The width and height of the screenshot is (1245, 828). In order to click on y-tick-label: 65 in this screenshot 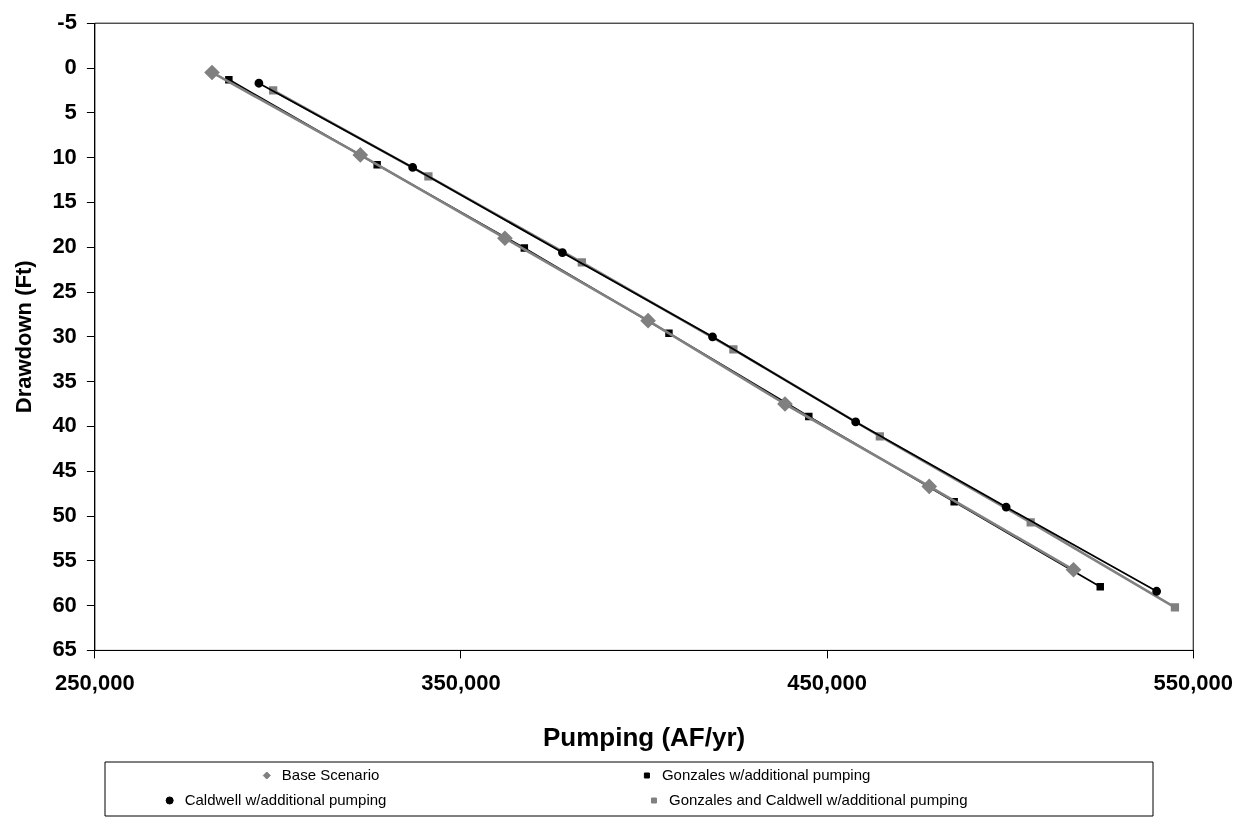, I will do `click(64, 649)`.